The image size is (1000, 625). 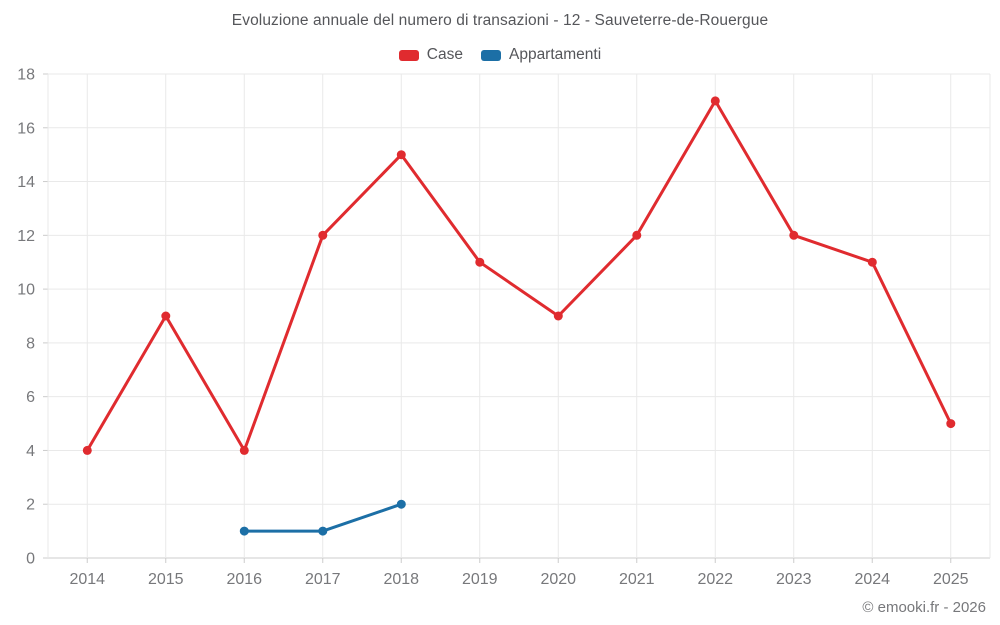 What do you see at coordinates (408, 55) in the screenshot?
I see `legend-swatch-case` at bounding box center [408, 55].